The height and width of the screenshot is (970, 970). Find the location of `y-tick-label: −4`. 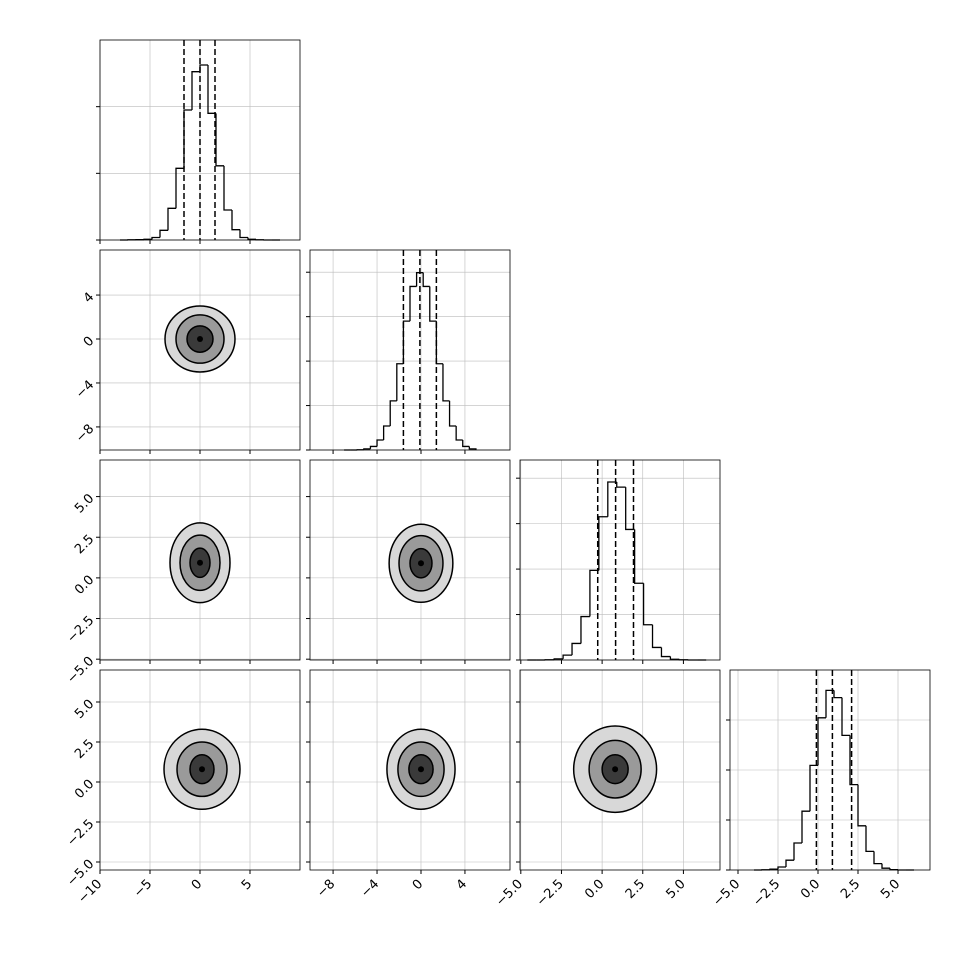

y-tick-label: −4 is located at coordinates (85, 390).